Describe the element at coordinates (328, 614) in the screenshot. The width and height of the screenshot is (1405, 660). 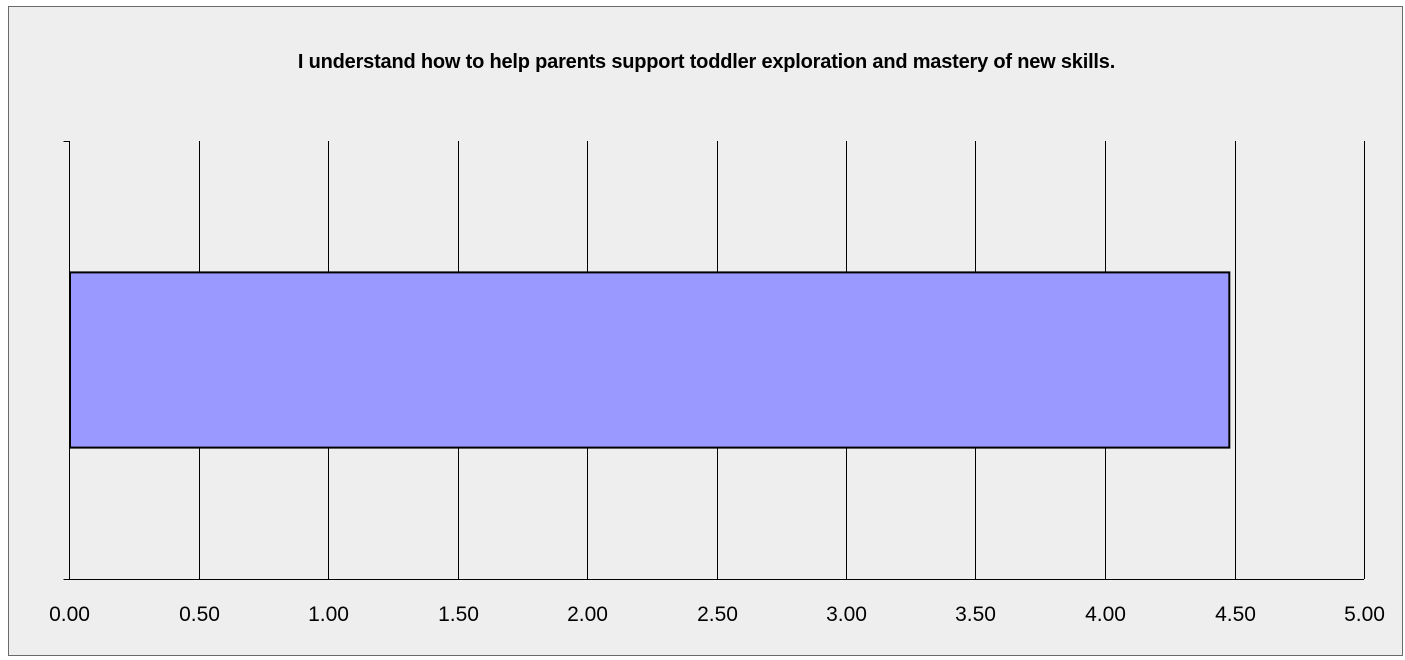
I see `x-tick-label: 1.00` at that location.